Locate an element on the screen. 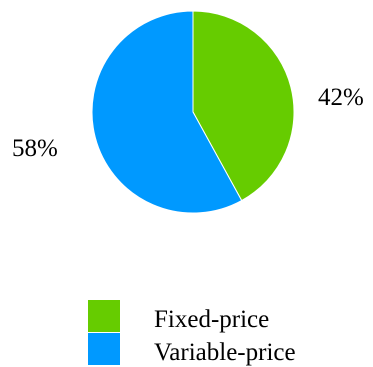 This screenshot has width=373, height=367. slice-label-variable-price: 58% is located at coordinates (35, 148).